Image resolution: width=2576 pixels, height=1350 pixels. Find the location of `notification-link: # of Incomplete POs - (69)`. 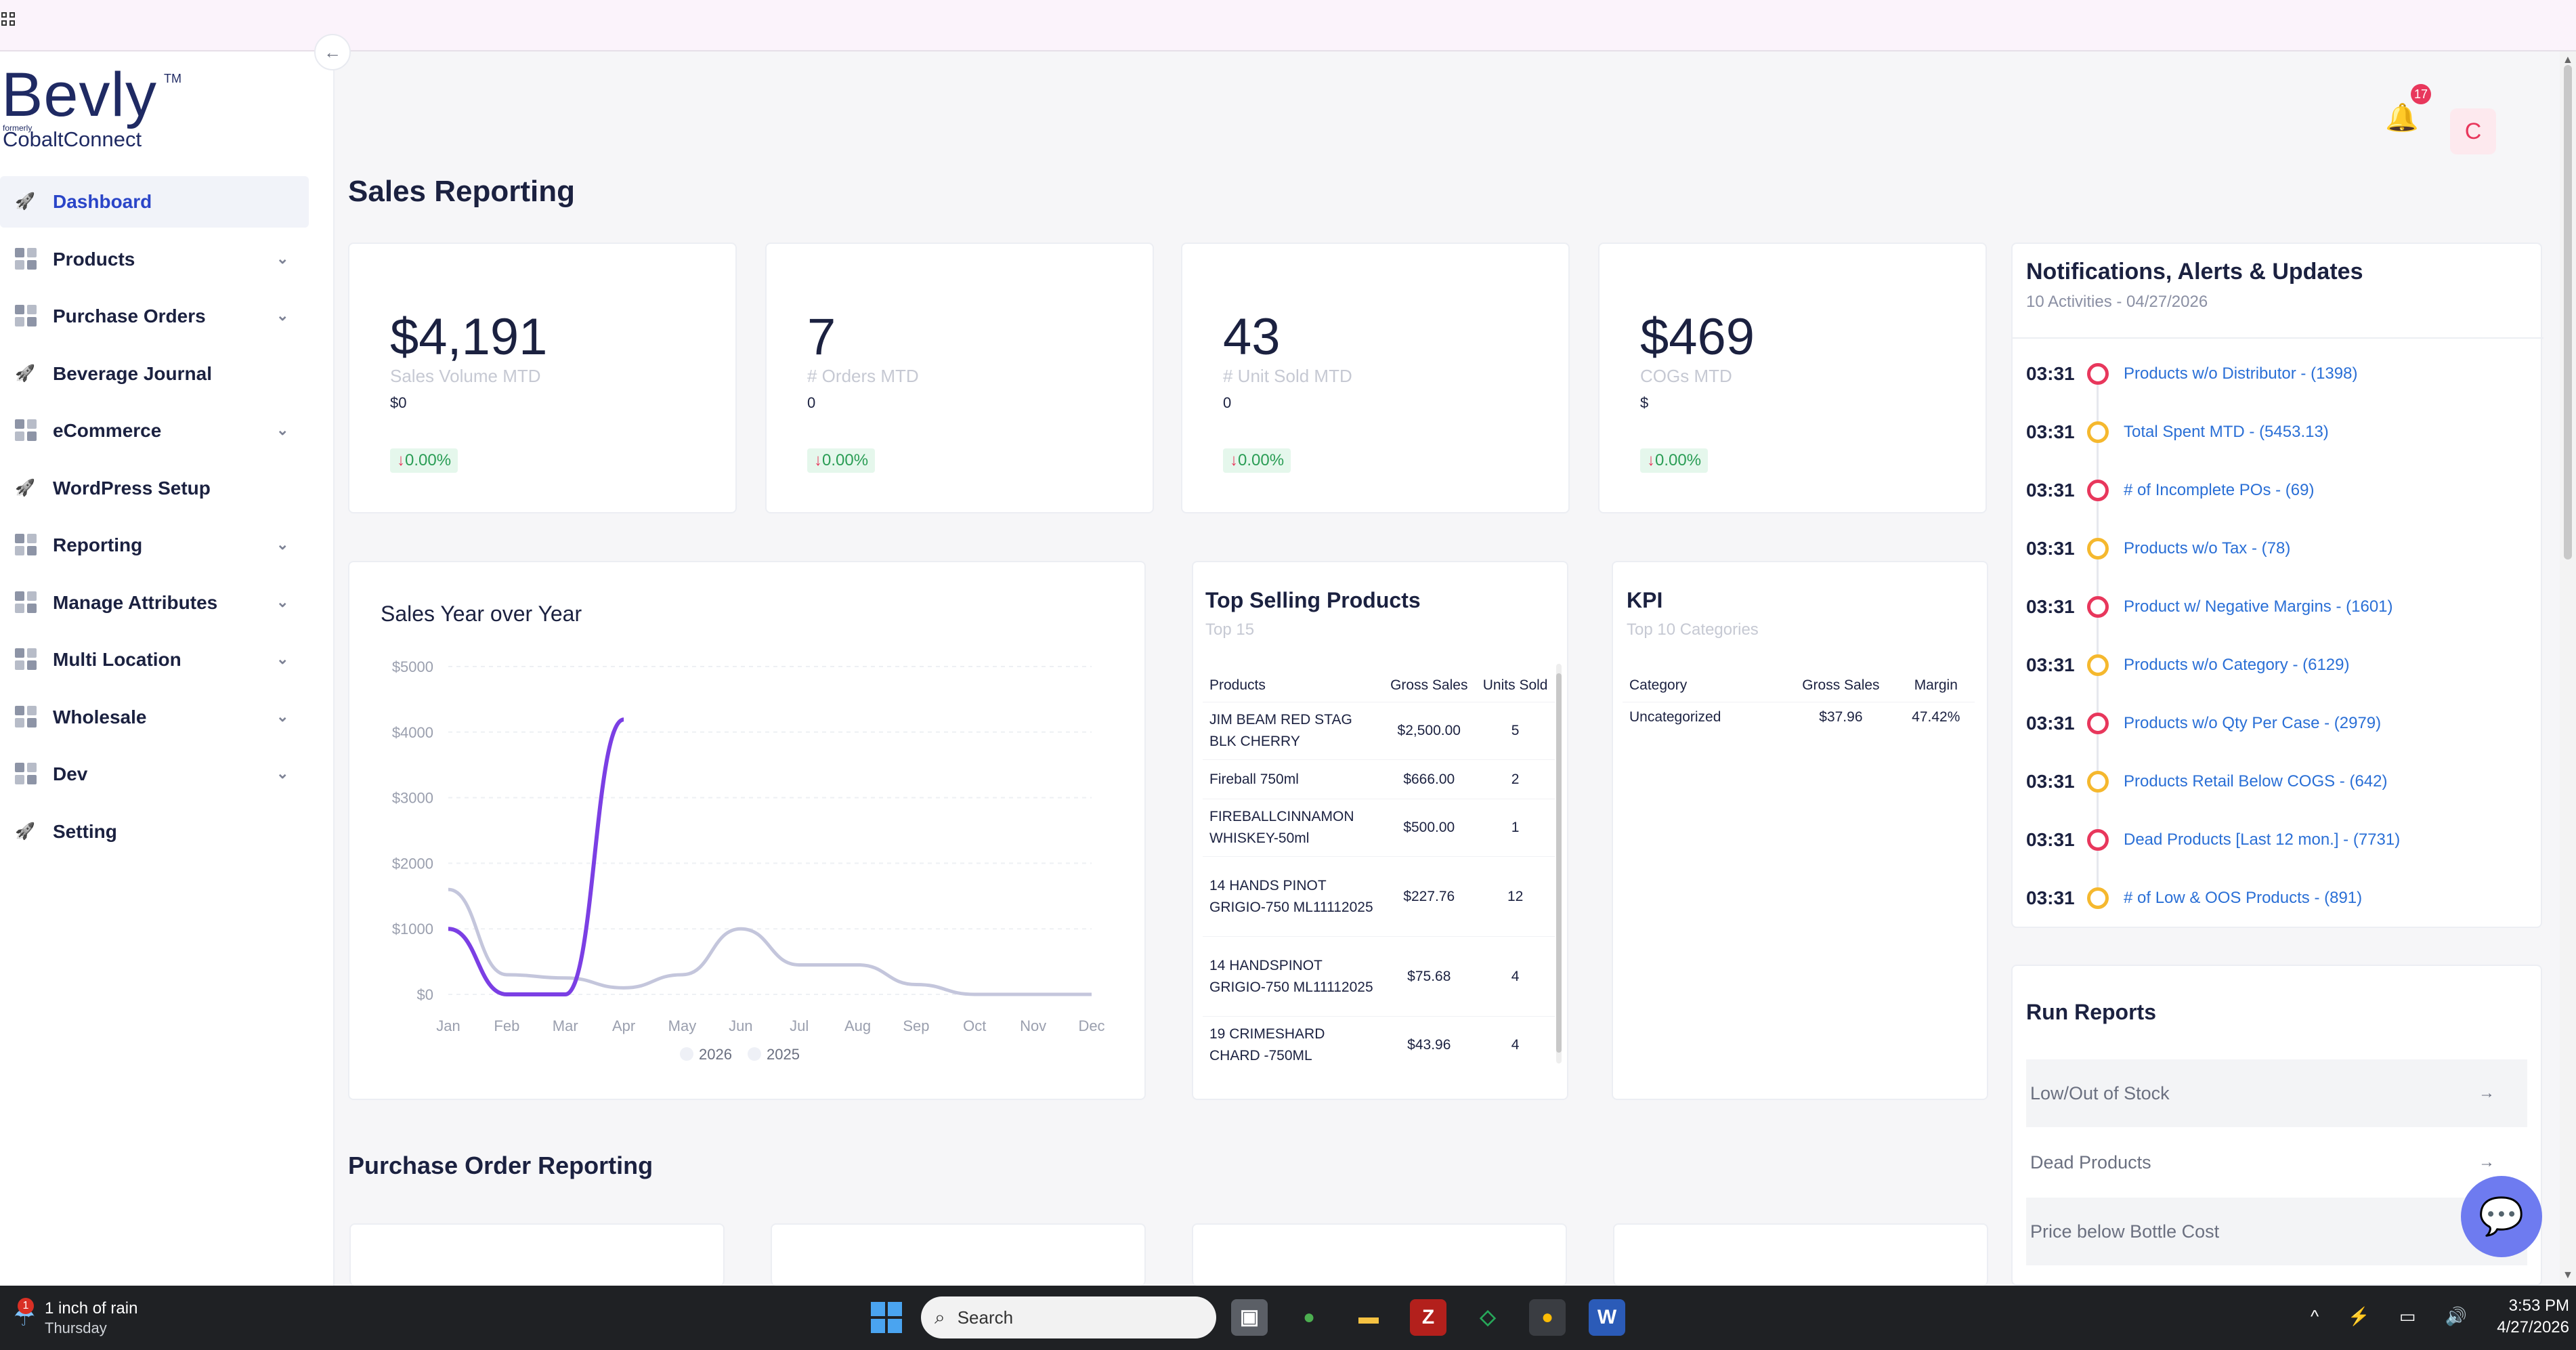

notification-link: # of Incomplete POs - (69) is located at coordinates (2219, 490).